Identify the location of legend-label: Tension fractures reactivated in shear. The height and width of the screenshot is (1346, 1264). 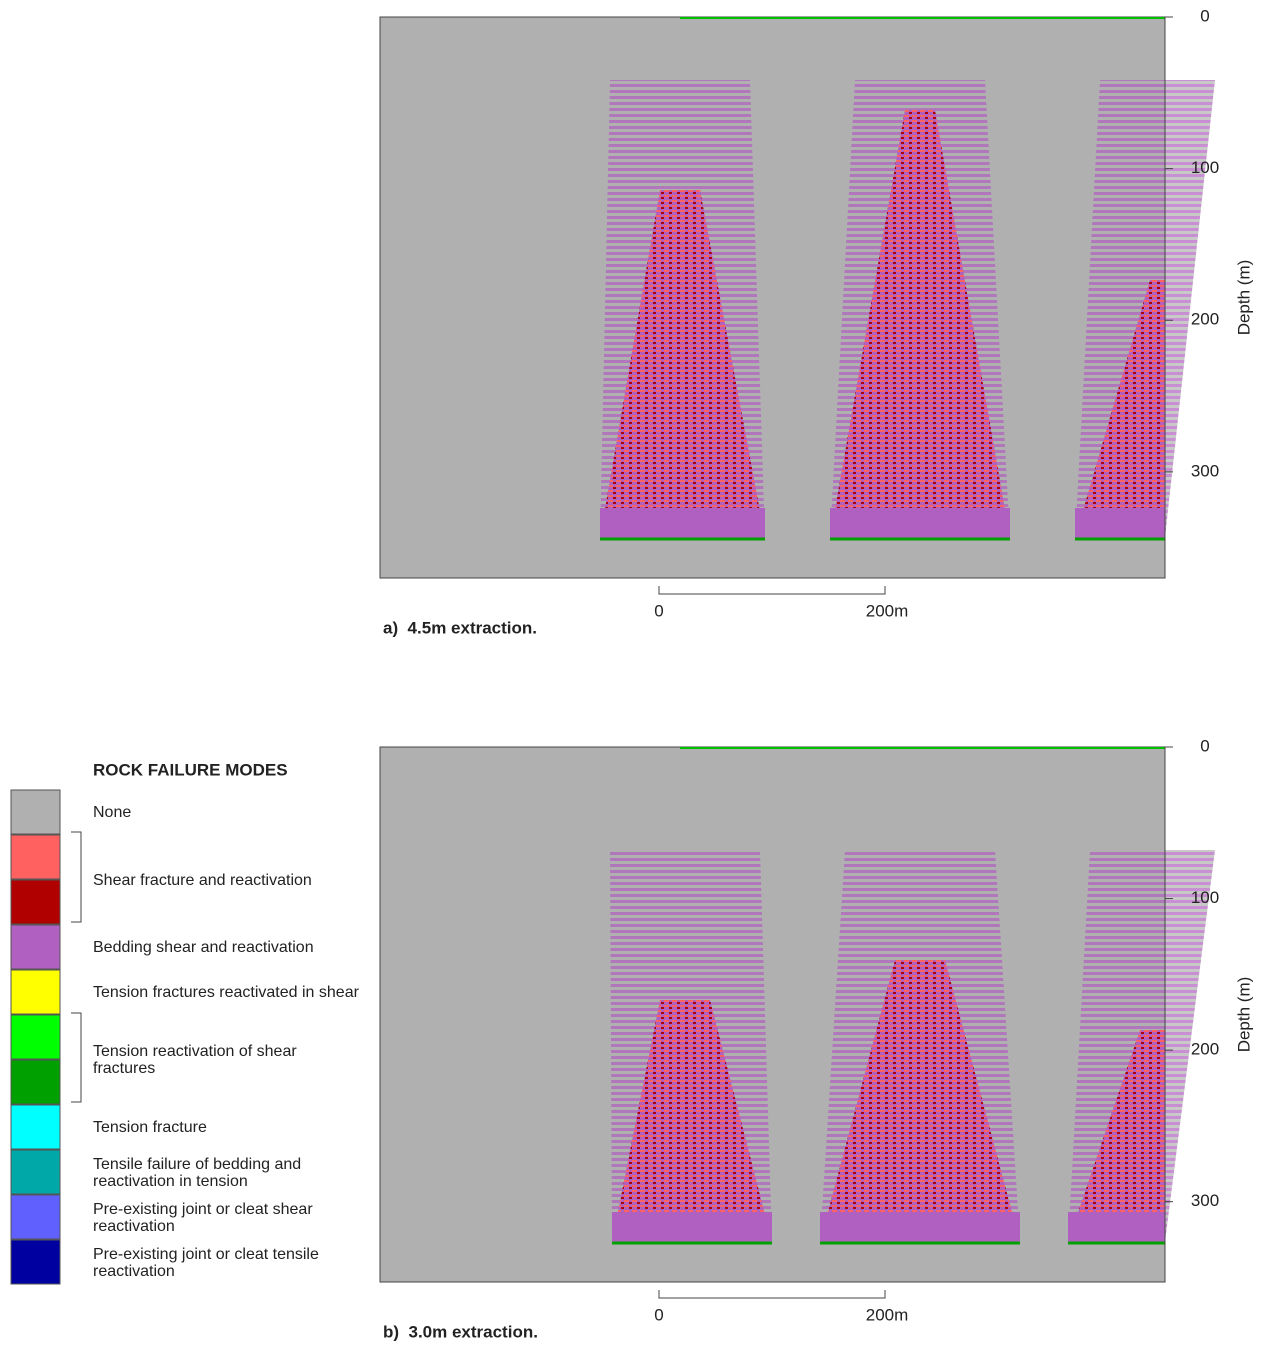
(226, 992).